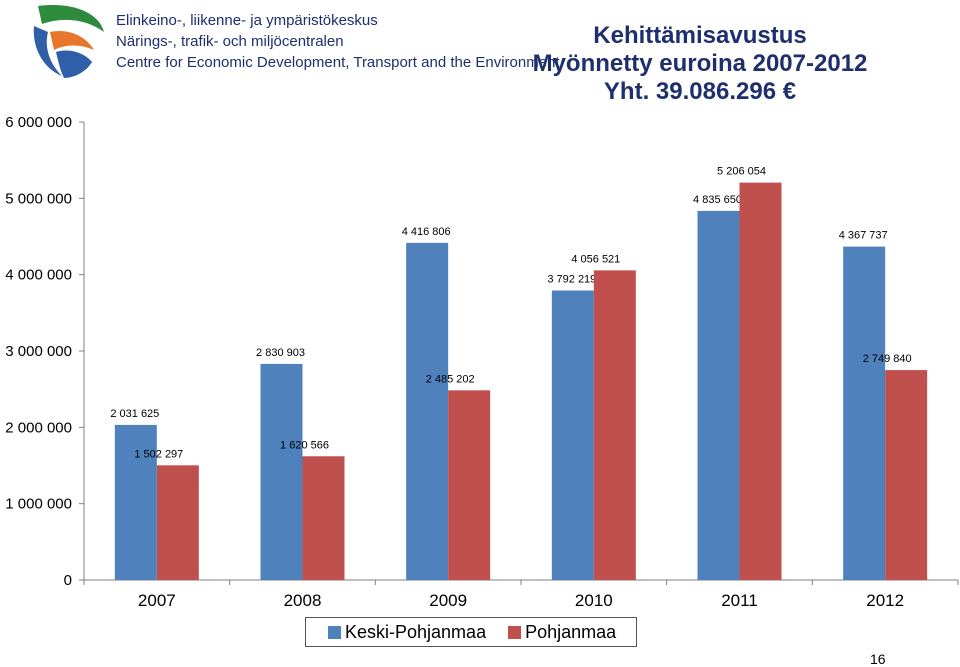 The height and width of the screenshot is (667, 960). What do you see at coordinates (38, 351) in the screenshot?
I see `y-tick-label: 3 000 000` at bounding box center [38, 351].